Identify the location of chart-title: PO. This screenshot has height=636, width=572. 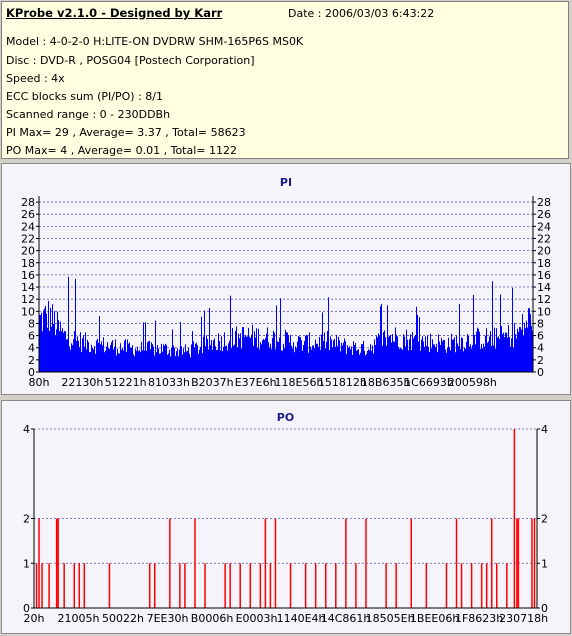
(285, 417).